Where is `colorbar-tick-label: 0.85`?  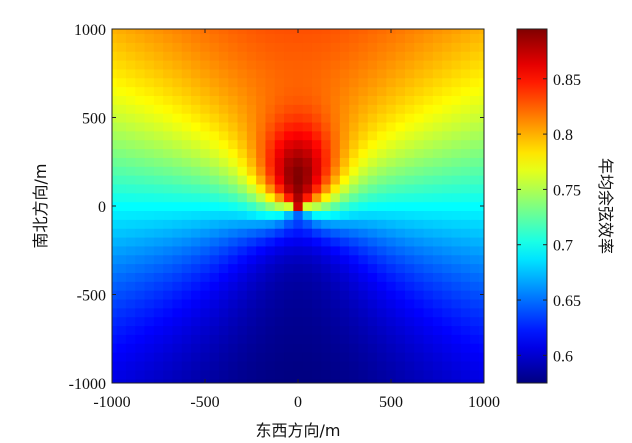
colorbar-tick-label: 0.85 is located at coordinates (567, 80).